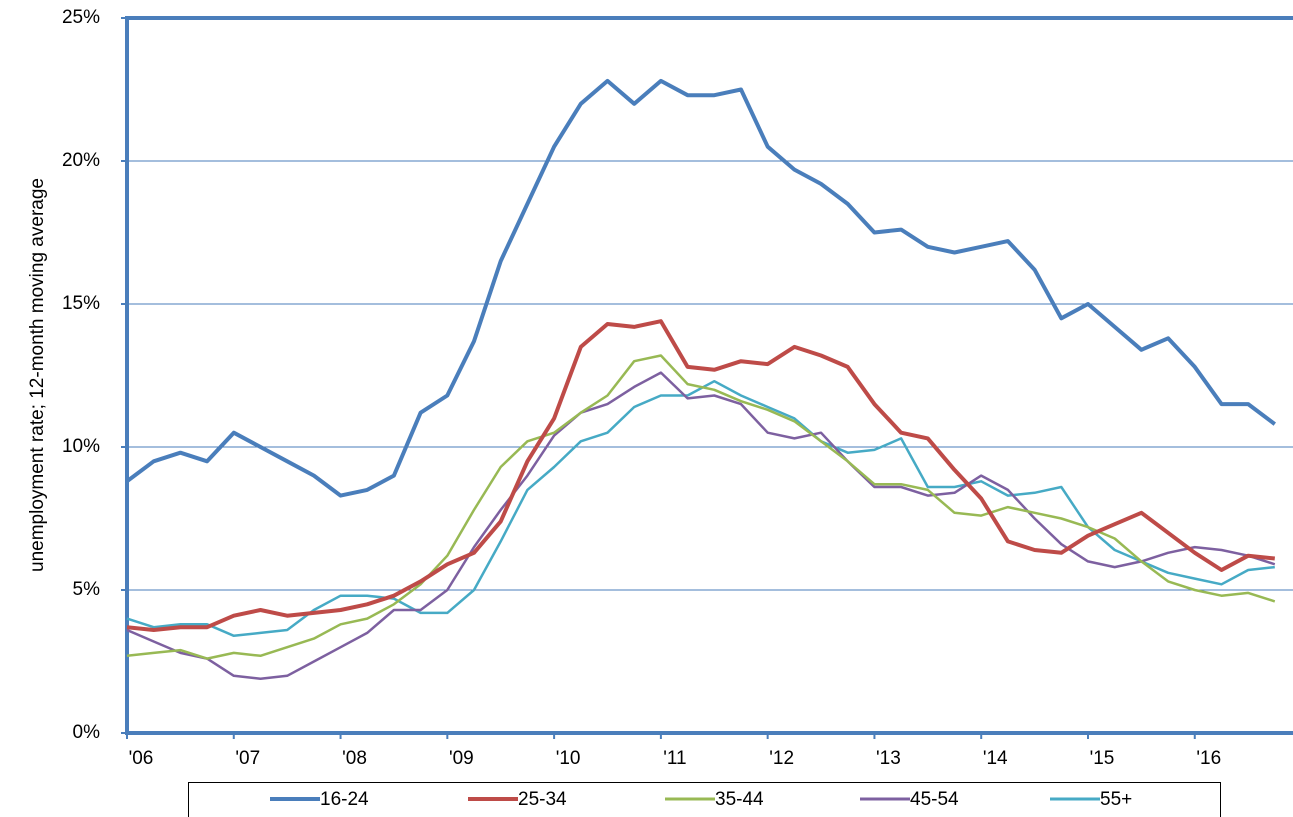  Describe the element at coordinates (81, 17) in the screenshot. I see `y-tick-label: 25%` at that location.